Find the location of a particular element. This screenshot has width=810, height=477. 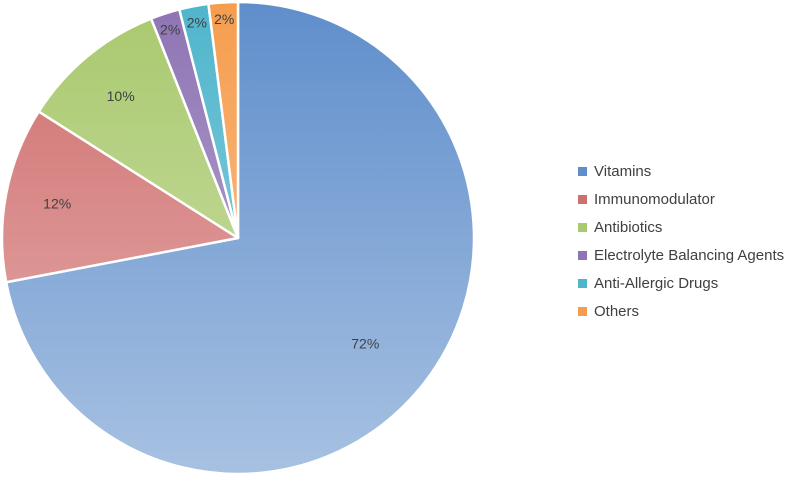

legend-label-antibiotics: Antibiotics is located at coordinates (628, 227).